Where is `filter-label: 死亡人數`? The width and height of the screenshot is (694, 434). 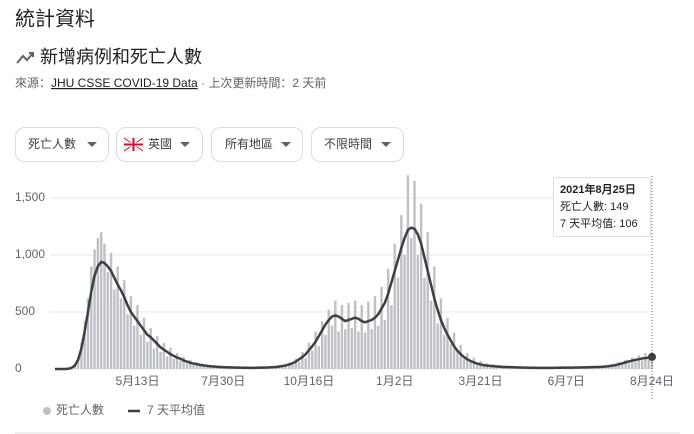
filter-label: 死亡人數 is located at coordinates (52, 144).